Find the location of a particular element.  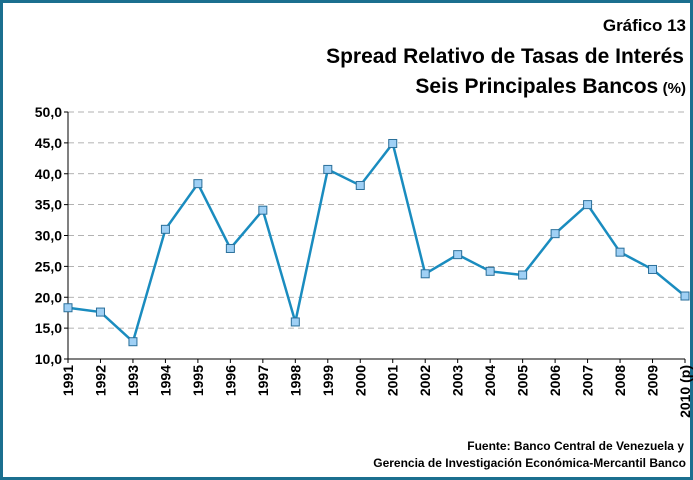

subtitle-text: Seis Principales Bancos is located at coordinates (536, 86).